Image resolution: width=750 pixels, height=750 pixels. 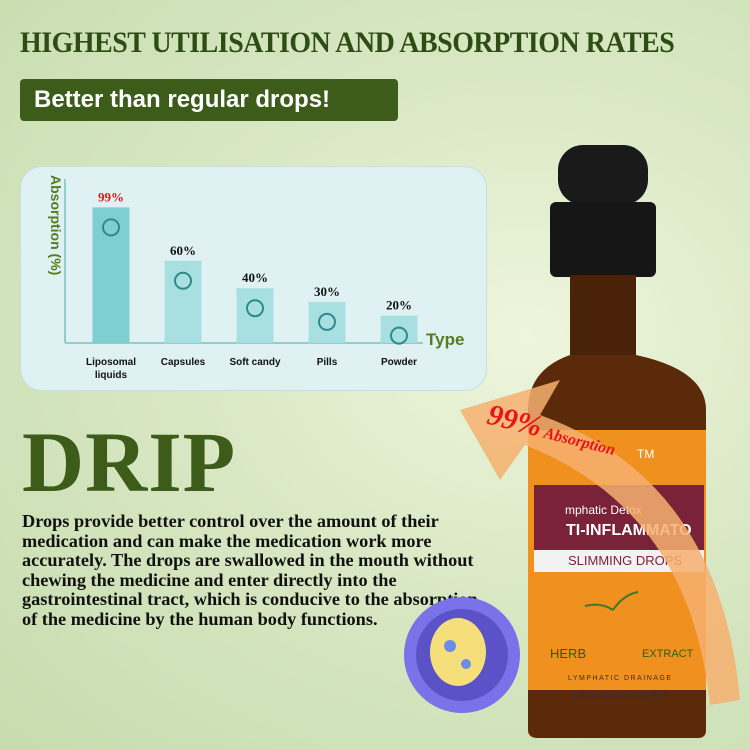 What do you see at coordinates (183, 362) in the screenshot?
I see `category-label: Capsules` at bounding box center [183, 362].